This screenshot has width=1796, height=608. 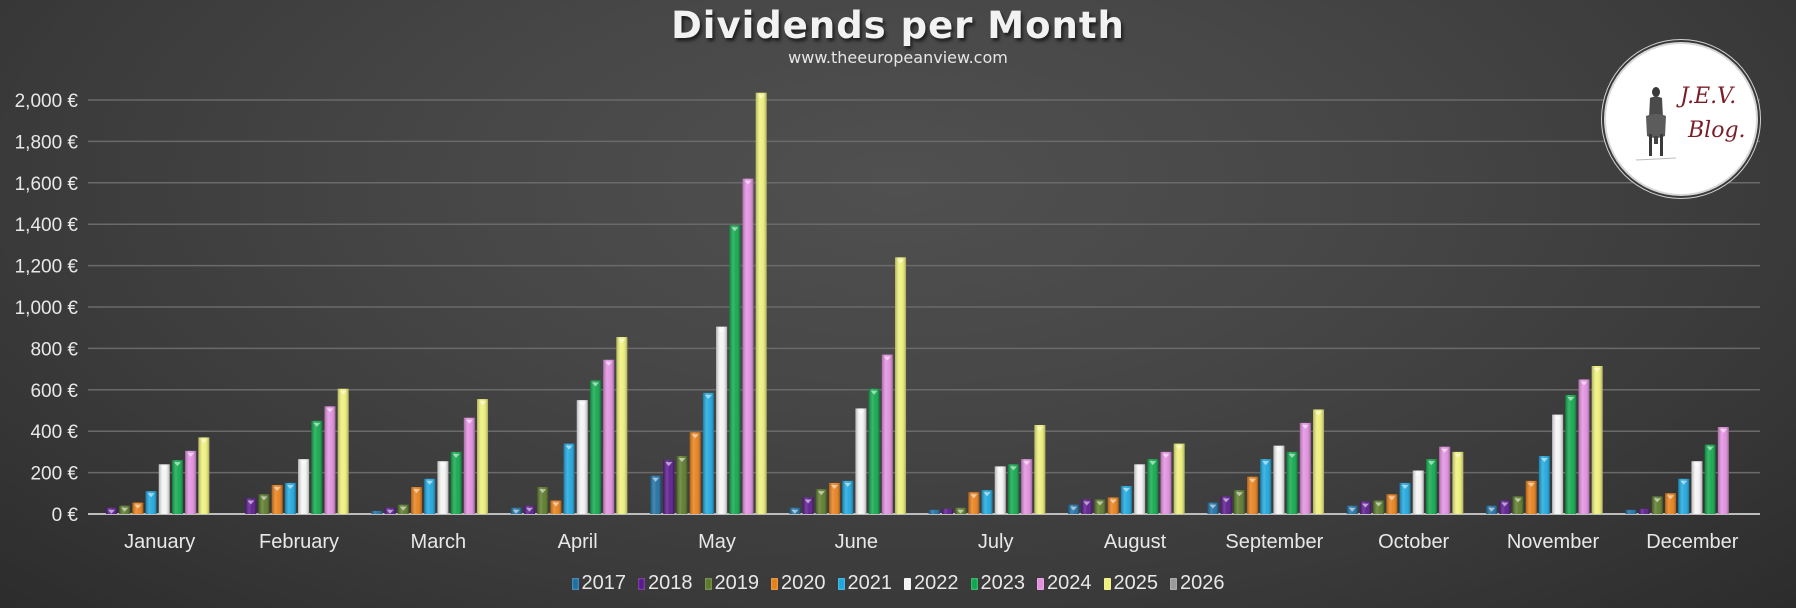 I want to click on bar-2018-may, so click(x=669, y=487).